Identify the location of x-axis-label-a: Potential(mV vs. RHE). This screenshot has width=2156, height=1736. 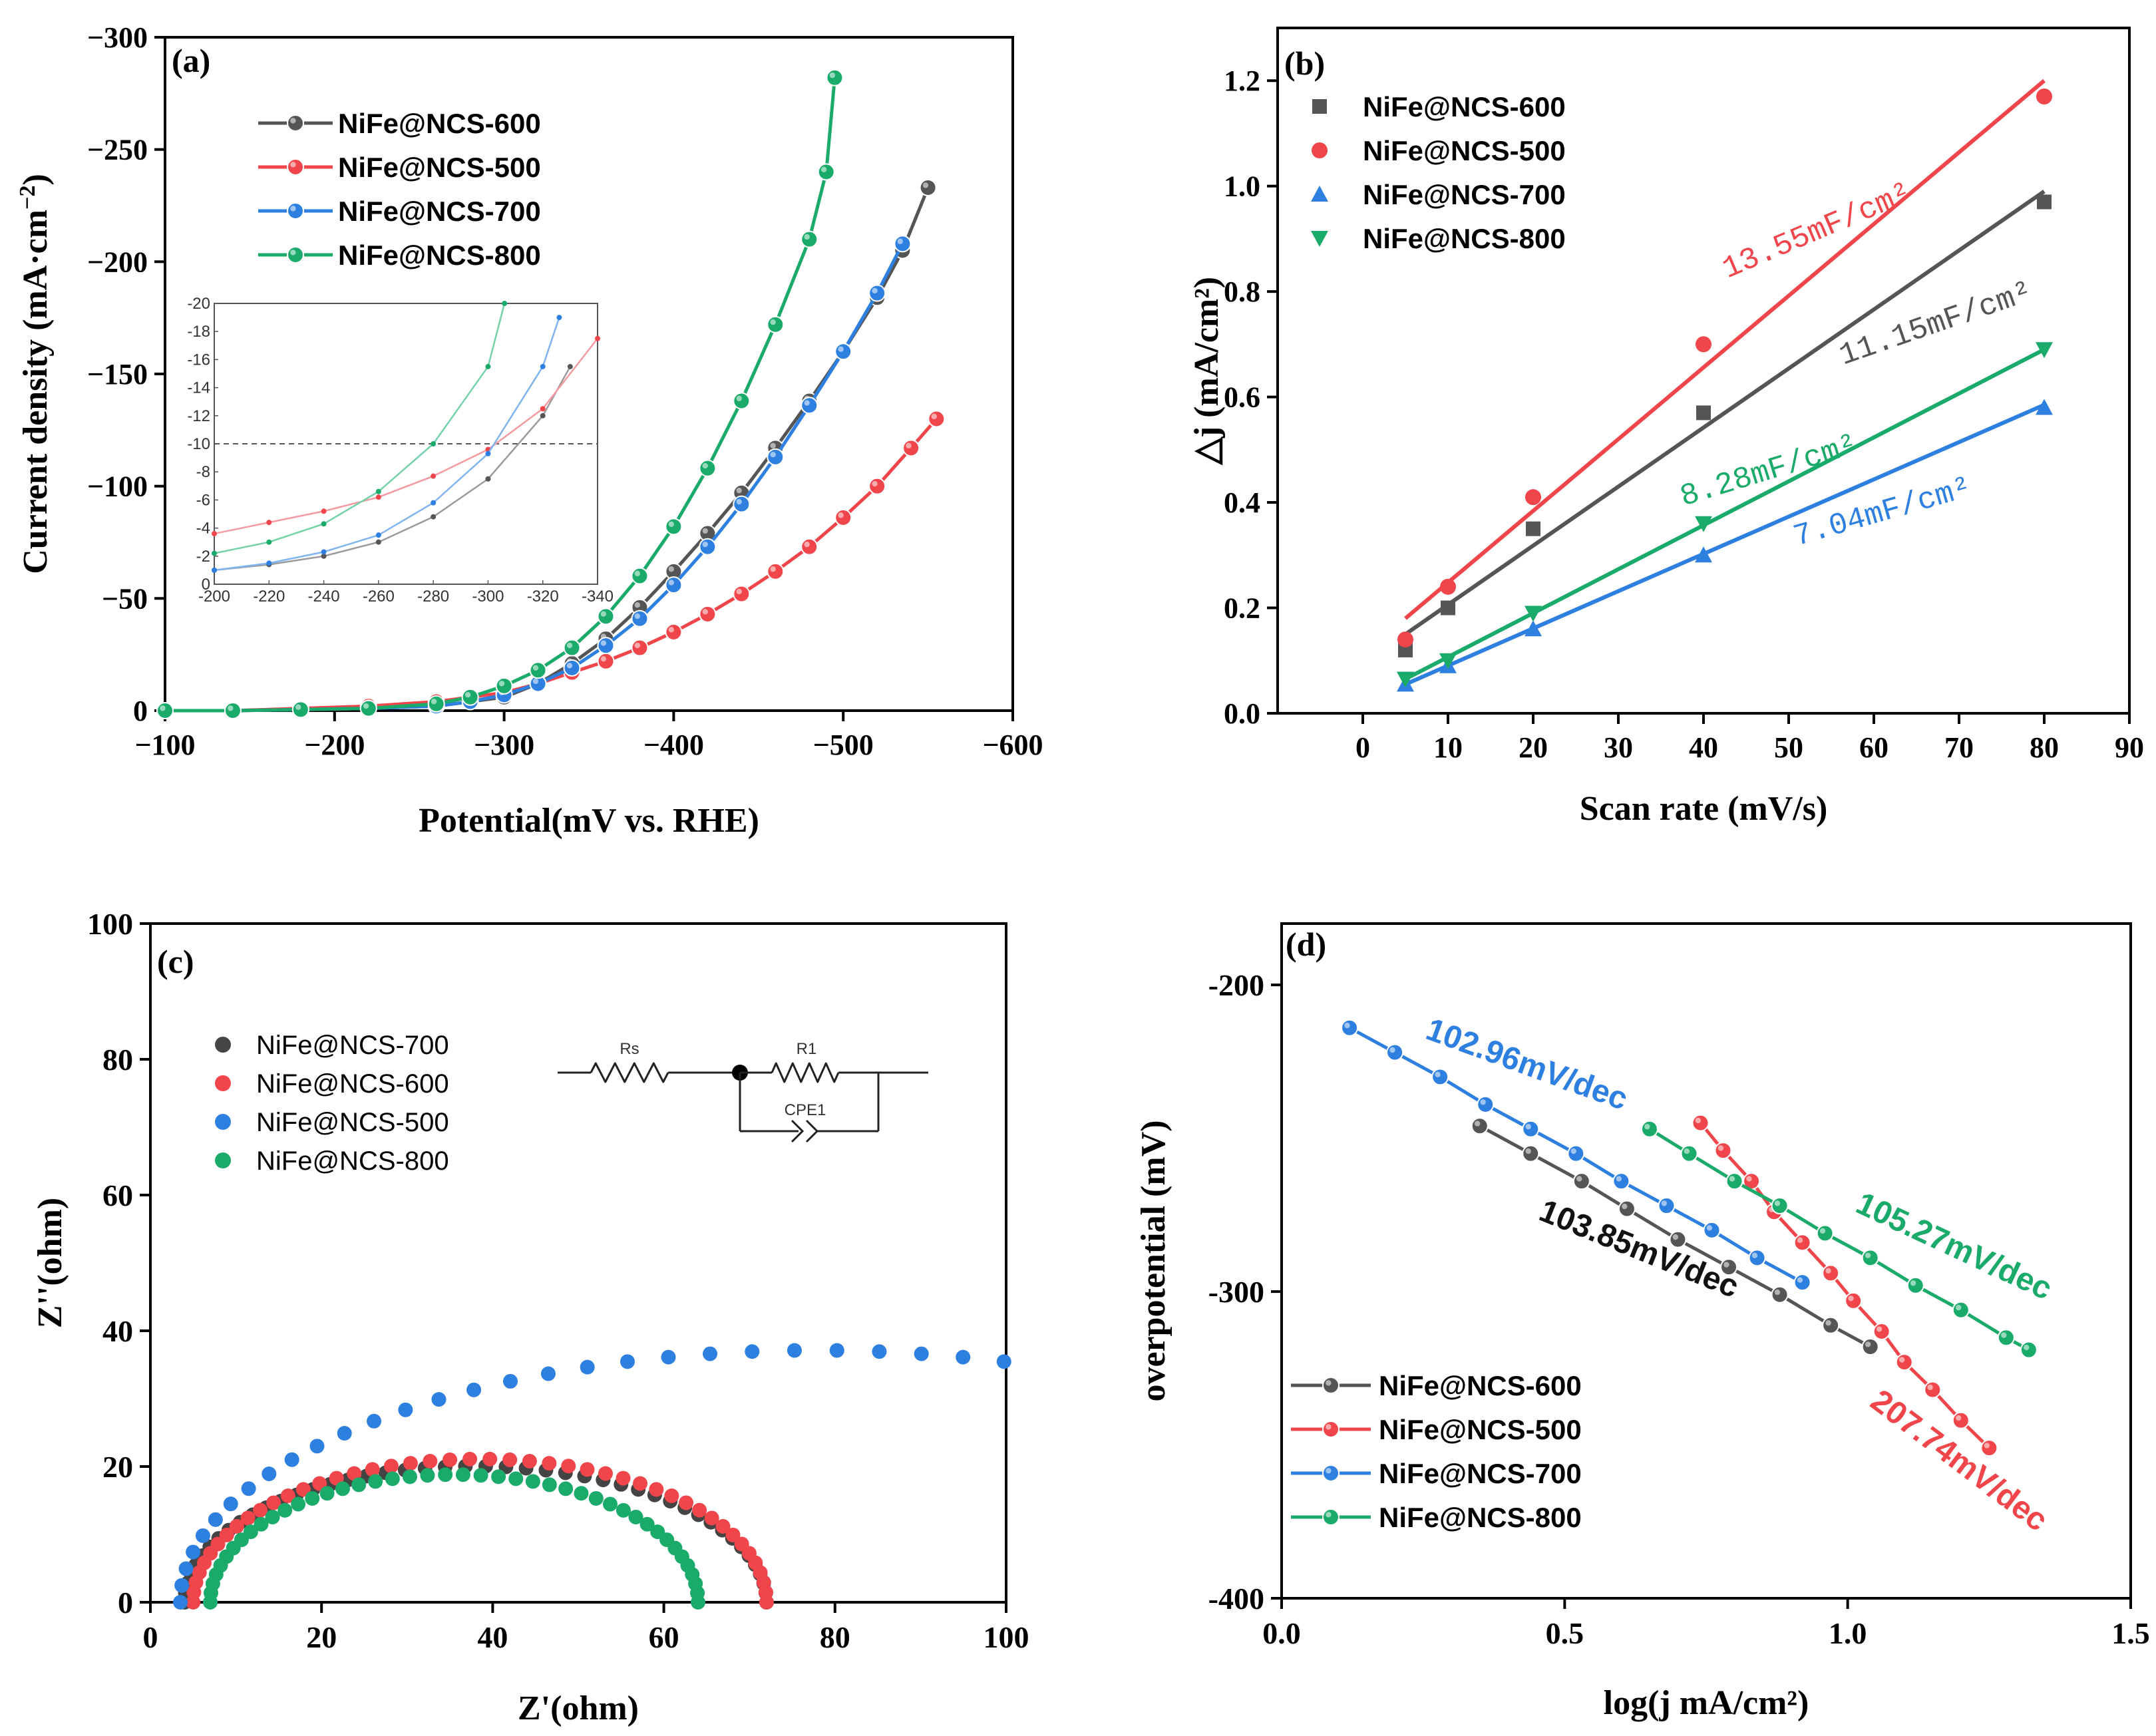
(589, 821).